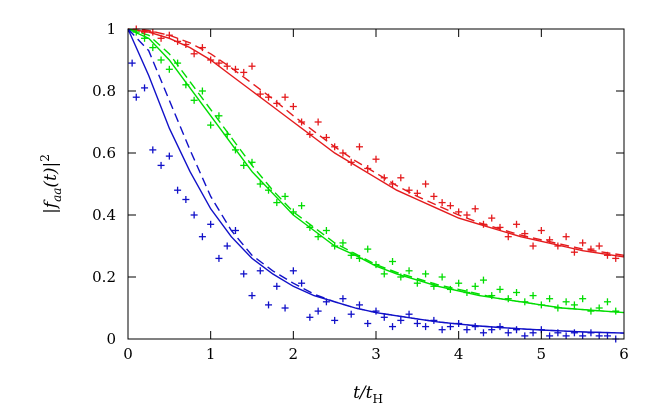  I want to click on x-tick-label: 3, so click(376, 354).